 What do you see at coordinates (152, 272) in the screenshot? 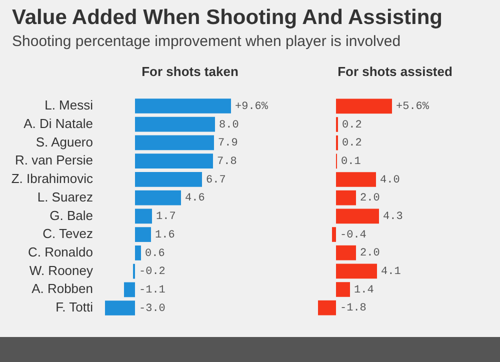
I see `data-label: -0.2` at bounding box center [152, 272].